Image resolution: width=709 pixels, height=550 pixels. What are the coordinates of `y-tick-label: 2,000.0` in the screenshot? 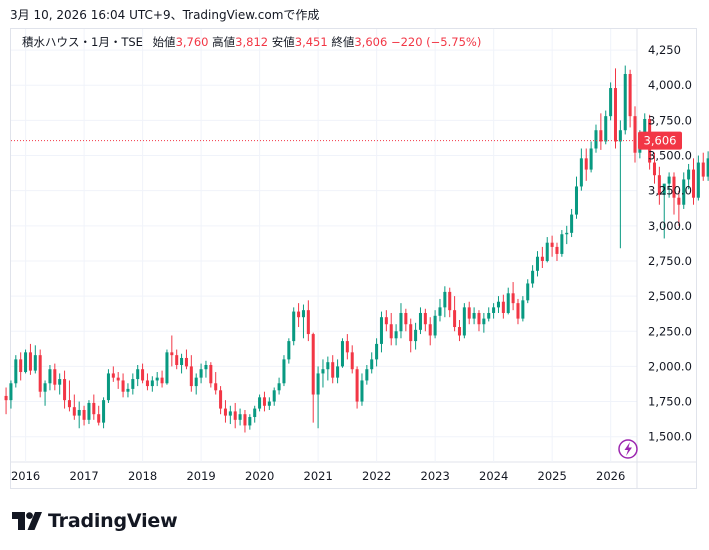 It's located at (670, 366).